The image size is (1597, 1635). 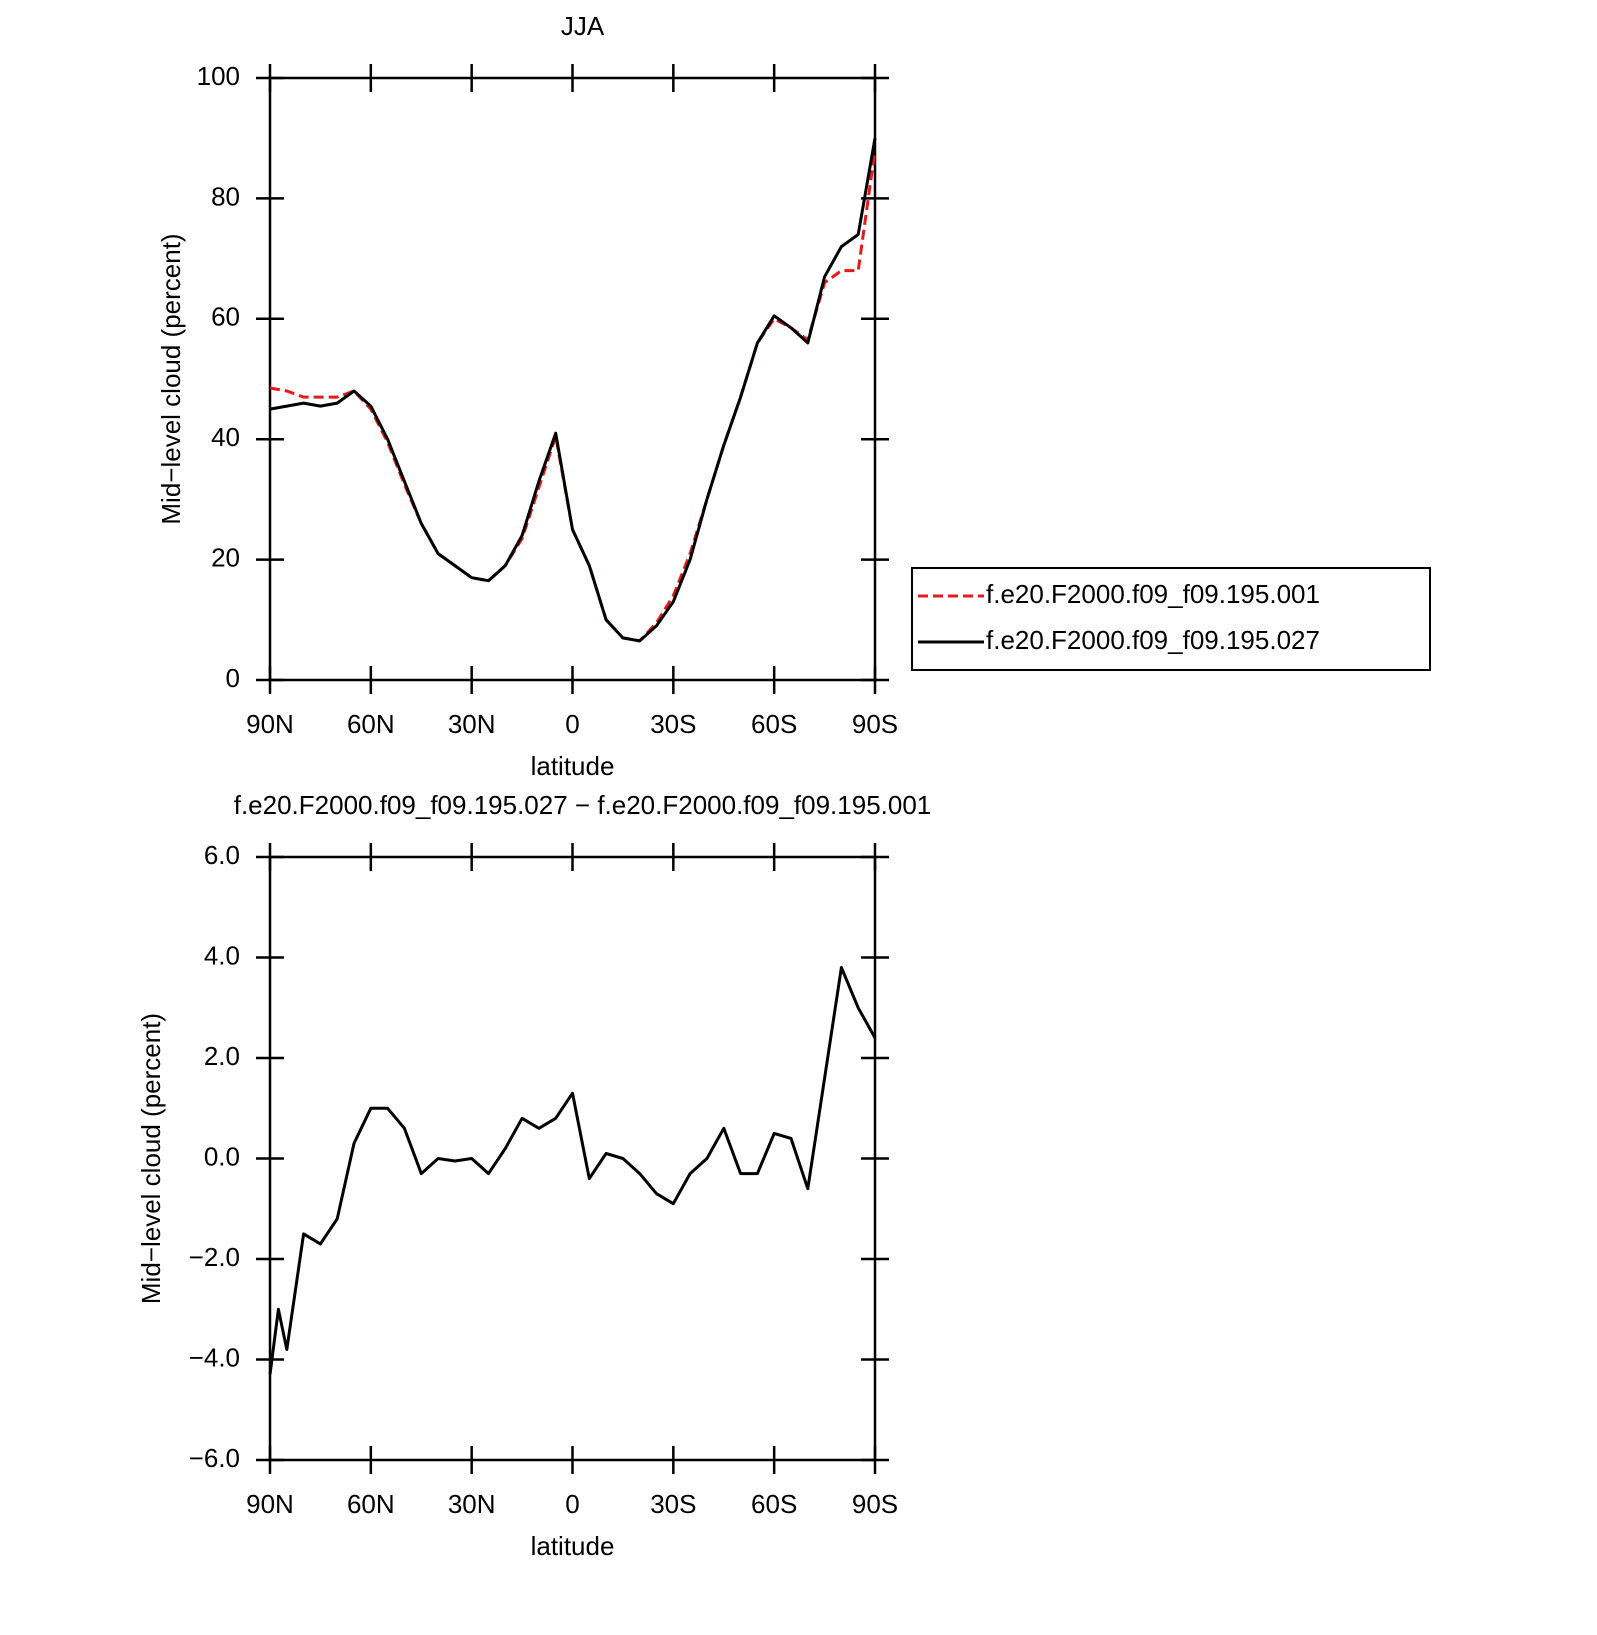 What do you see at coordinates (222, 955) in the screenshot?
I see `y-tick-label: 4.0` at bounding box center [222, 955].